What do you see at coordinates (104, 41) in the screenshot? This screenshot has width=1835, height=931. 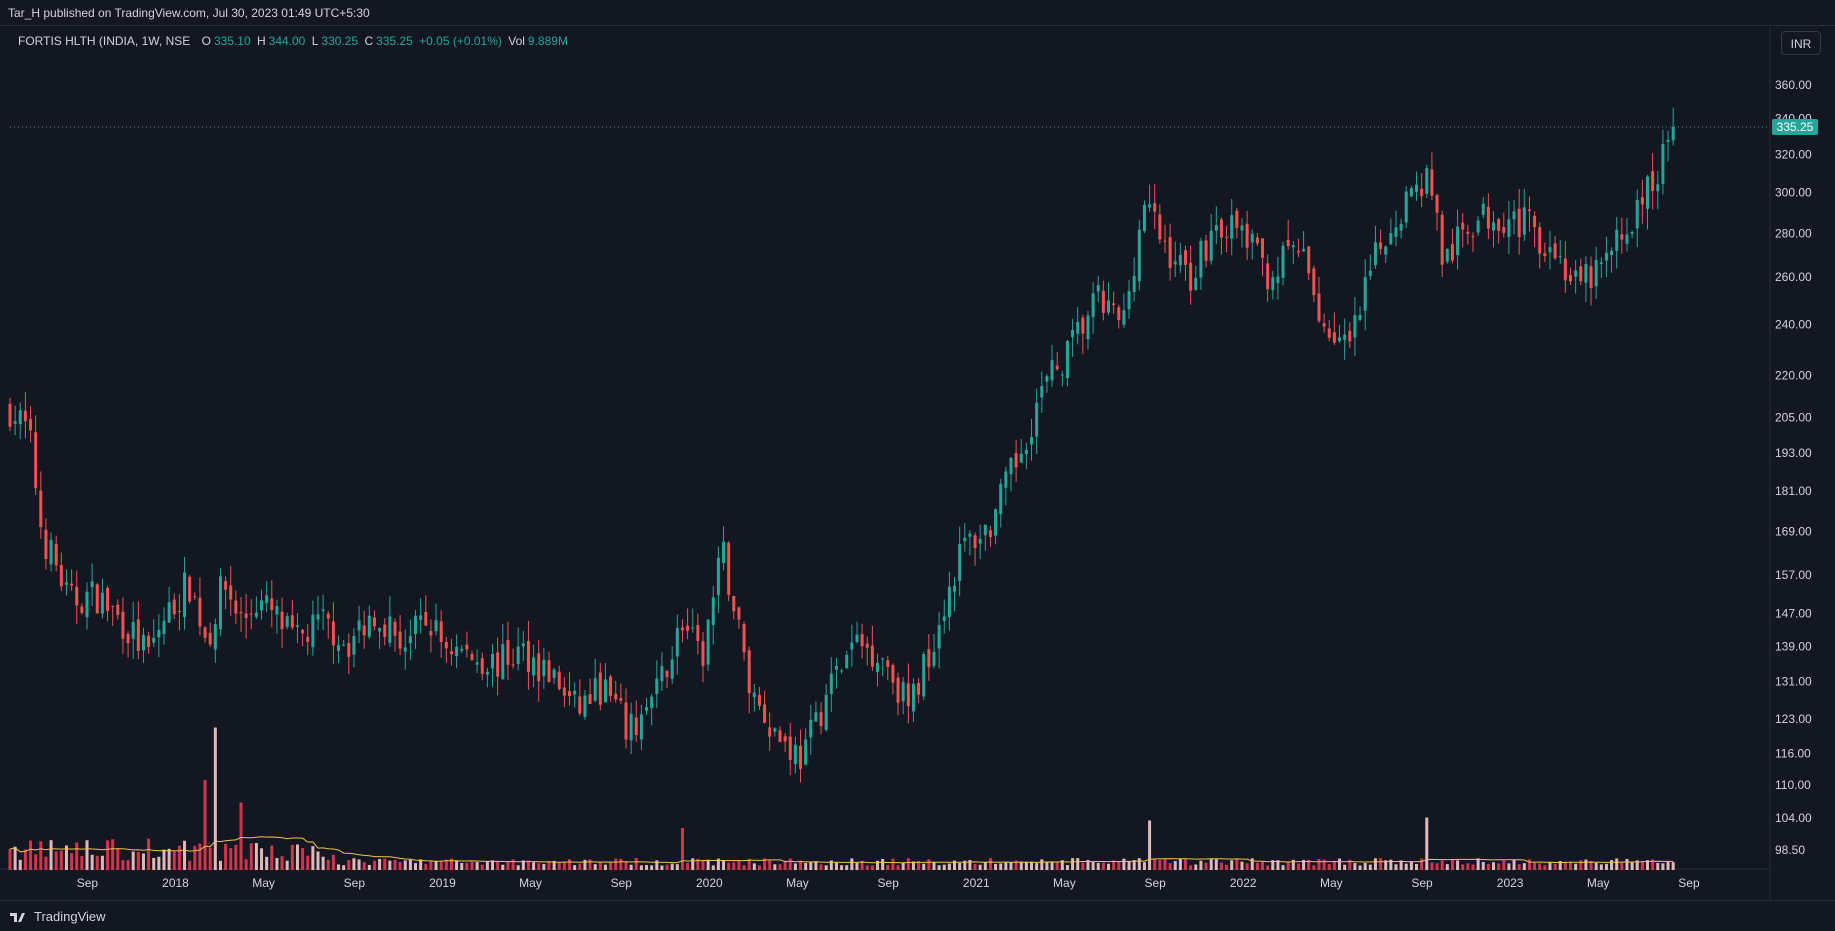 I see `symbol-name: FORTIS HLTH (INDIA, 1W, NSE` at bounding box center [104, 41].